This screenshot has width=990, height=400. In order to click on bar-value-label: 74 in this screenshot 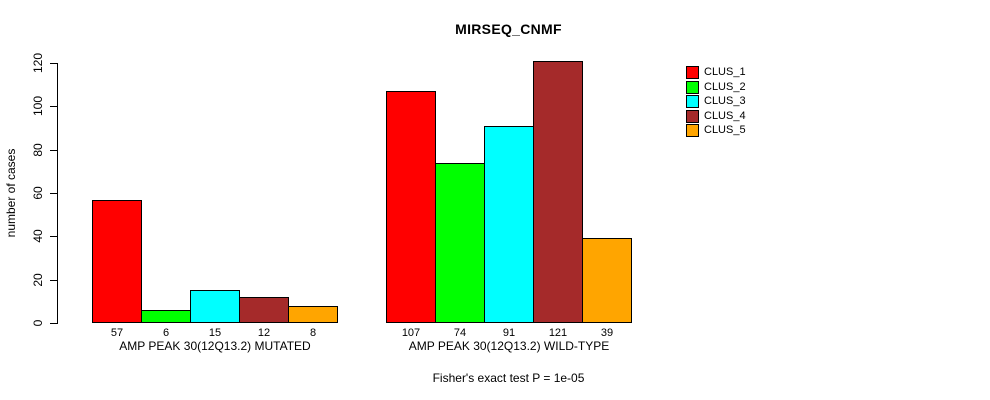, I will do `click(460, 333)`.